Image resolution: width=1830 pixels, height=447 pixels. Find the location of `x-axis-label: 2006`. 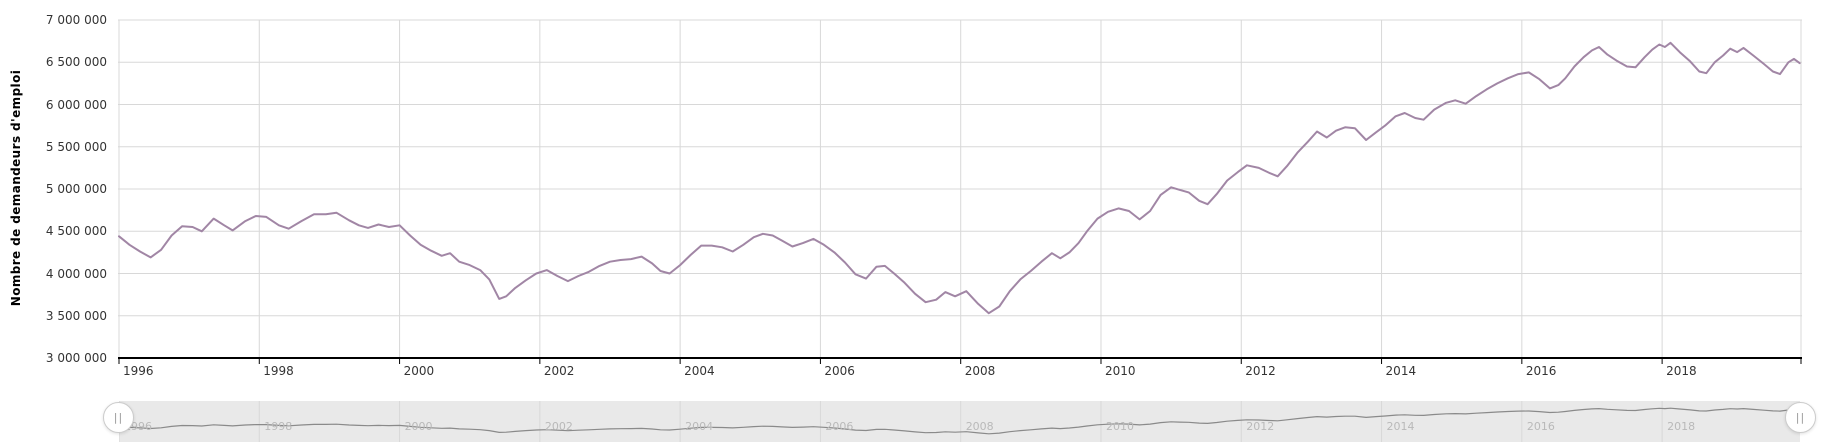

x-axis-label: 2006 is located at coordinates (839, 371).